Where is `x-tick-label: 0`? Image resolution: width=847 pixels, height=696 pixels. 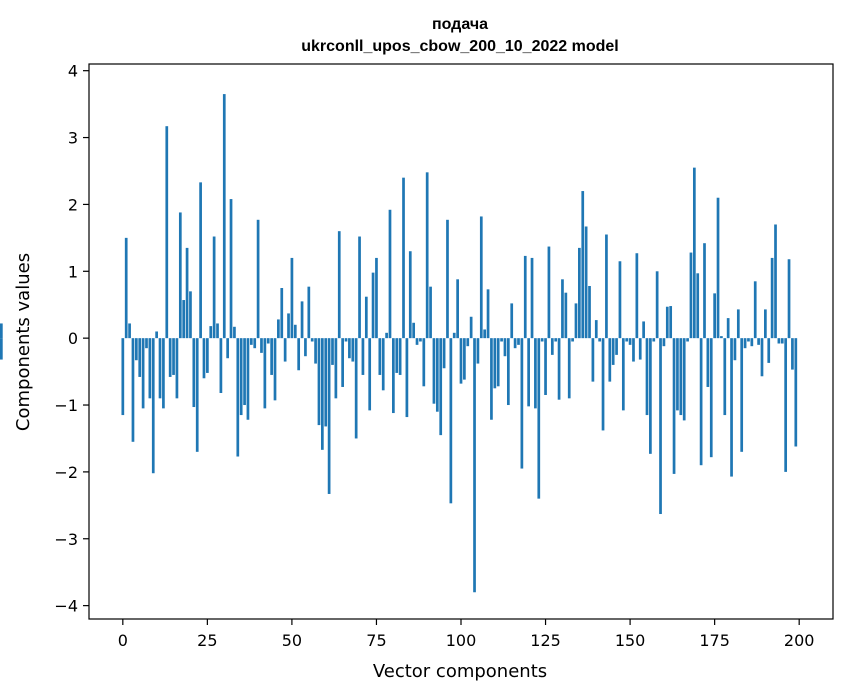 x-tick-label: 0 is located at coordinates (123, 640).